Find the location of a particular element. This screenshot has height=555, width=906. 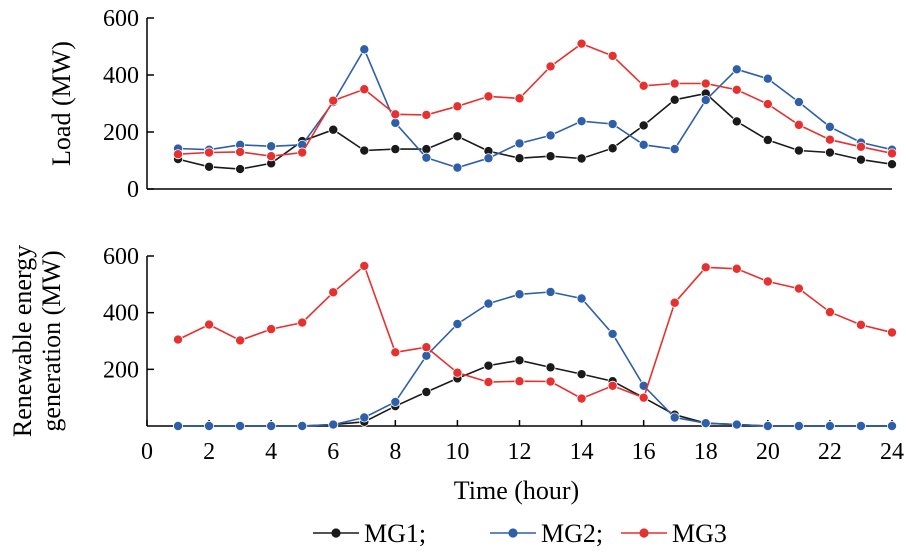

y-axis-title-line: generation (MW) is located at coordinates (51, 340).